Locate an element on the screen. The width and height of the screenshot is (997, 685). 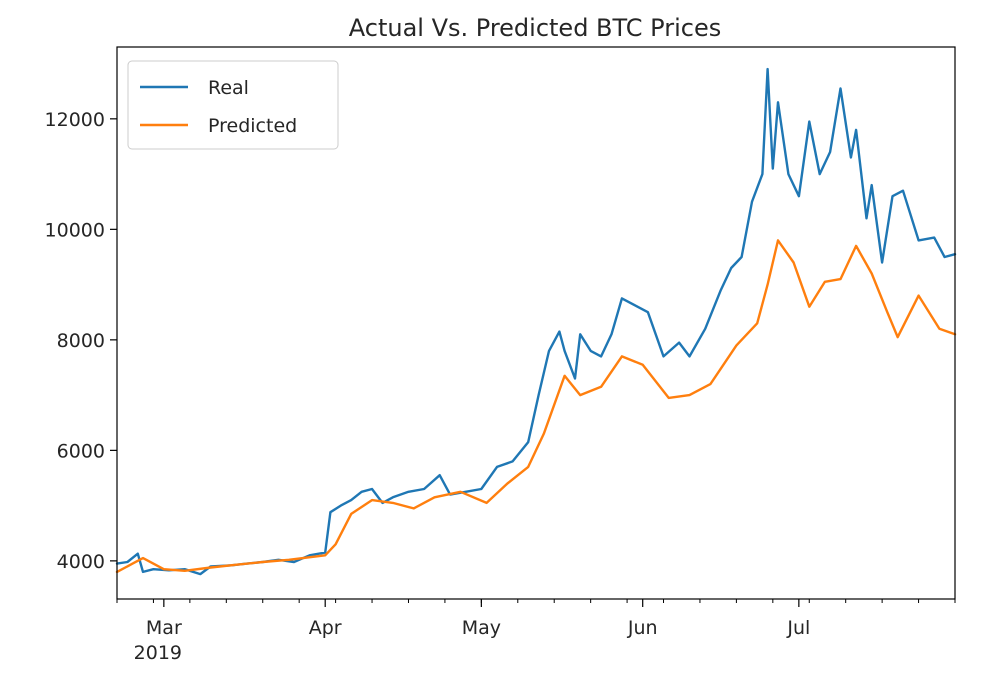
y-tick-label: 10000 is located at coordinates (75, 230).